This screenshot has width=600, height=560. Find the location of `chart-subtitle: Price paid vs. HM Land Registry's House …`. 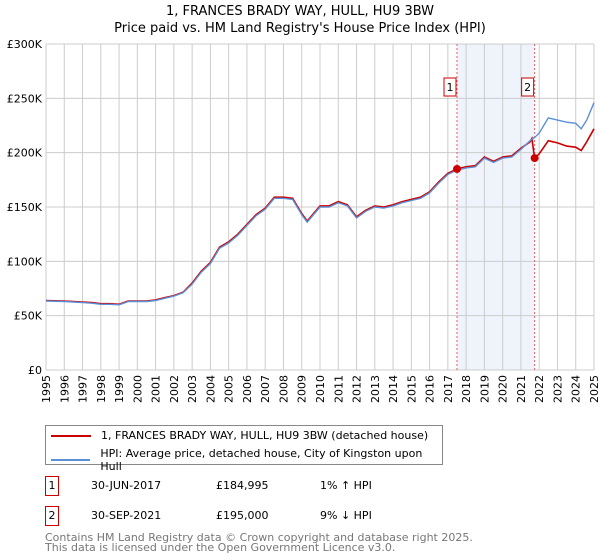

chart-subtitle: Price paid vs. HM Land Registry's House … is located at coordinates (300, 28).